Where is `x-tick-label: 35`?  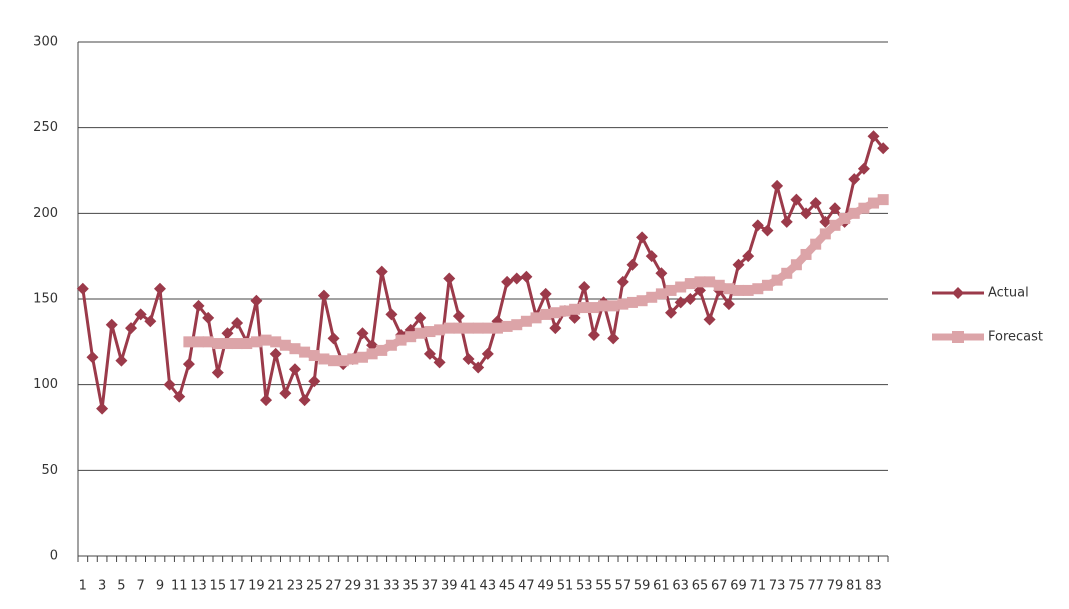 x-tick-label: 35 is located at coordinates (410, 586).